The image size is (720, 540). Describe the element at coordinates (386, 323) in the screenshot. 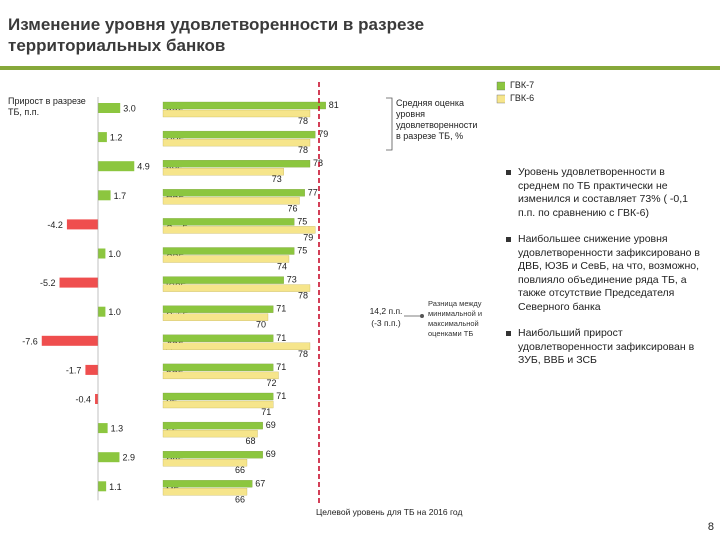

I see `range-sub: (-3 п.п.)` at that location.